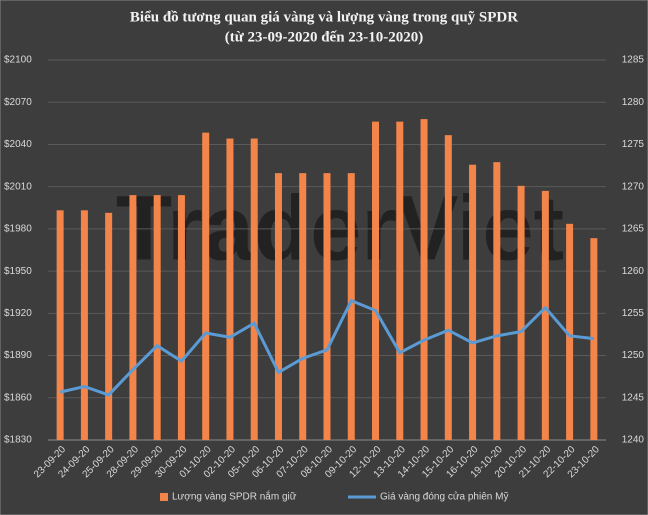 Image resolution: width=648 pixels, height=515 pixels. Describe the element at coordinates (633, 60) in the screenshot. I see `y2-tick-label: 1285` at that location.